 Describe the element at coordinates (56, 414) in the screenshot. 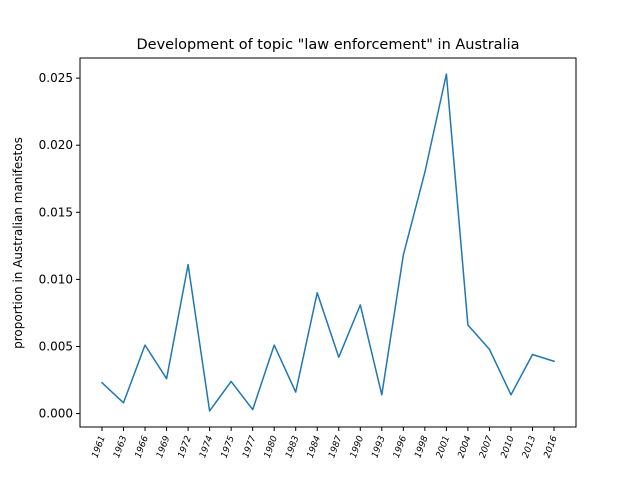

I see `y-tick-label: 0.000` at that location.